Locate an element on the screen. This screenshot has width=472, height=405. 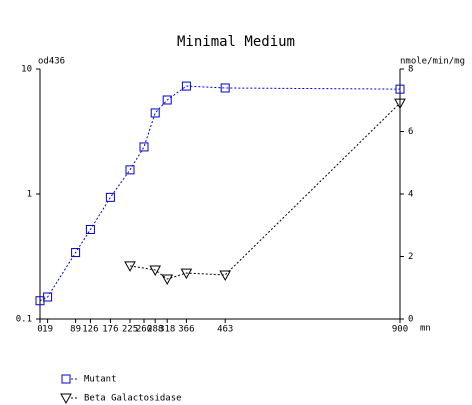
x-tick-label: 126 is located at coordinates (90, 330).